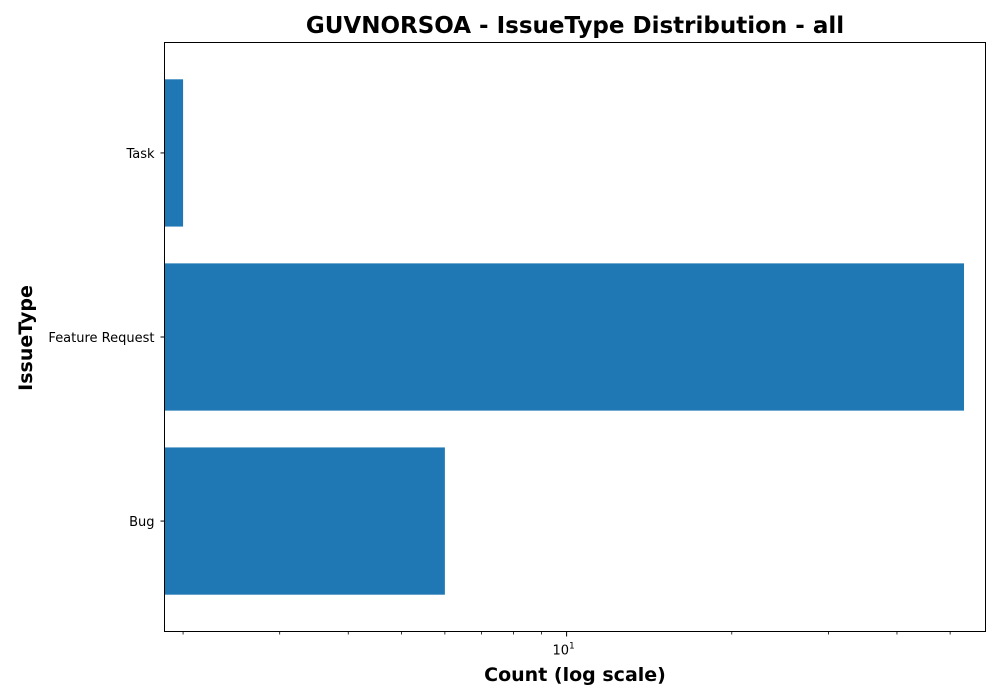 The height and width of the screenshot is (700, 1000). I want to click on x-tick-label: 101, so click(563, 650).